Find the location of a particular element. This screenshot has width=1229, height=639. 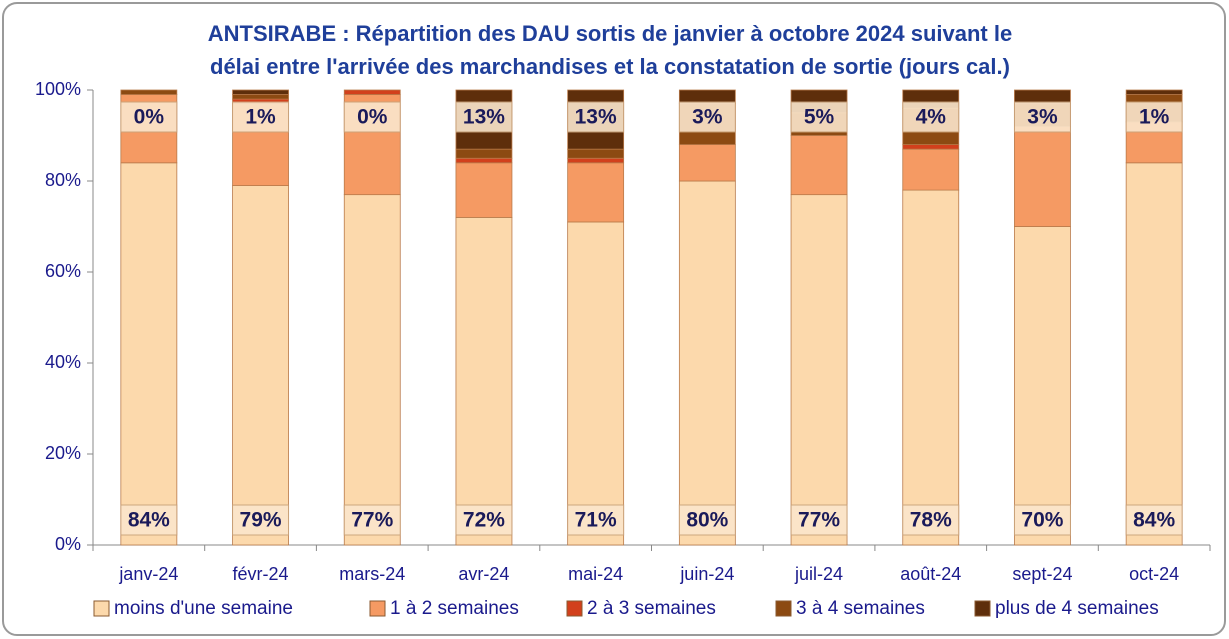

value-label: 70% is located at coordinates (1042, 520).